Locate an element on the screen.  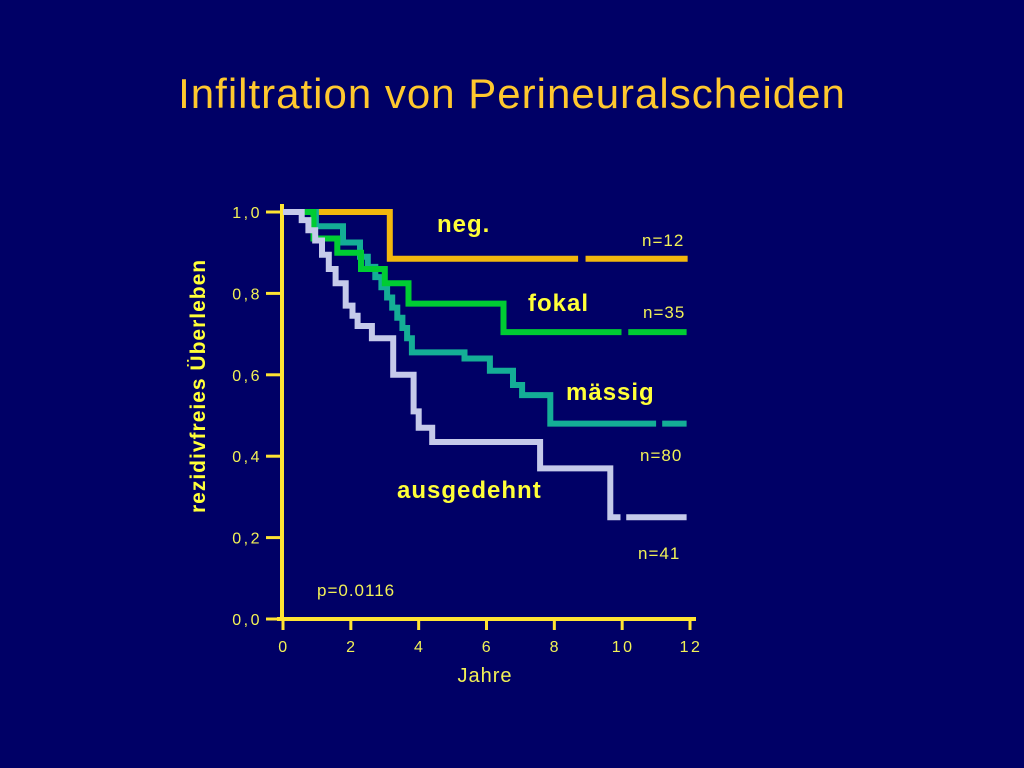
series-label-ausgedehnt: ausgedehnt is located at coordinates (469, 490).